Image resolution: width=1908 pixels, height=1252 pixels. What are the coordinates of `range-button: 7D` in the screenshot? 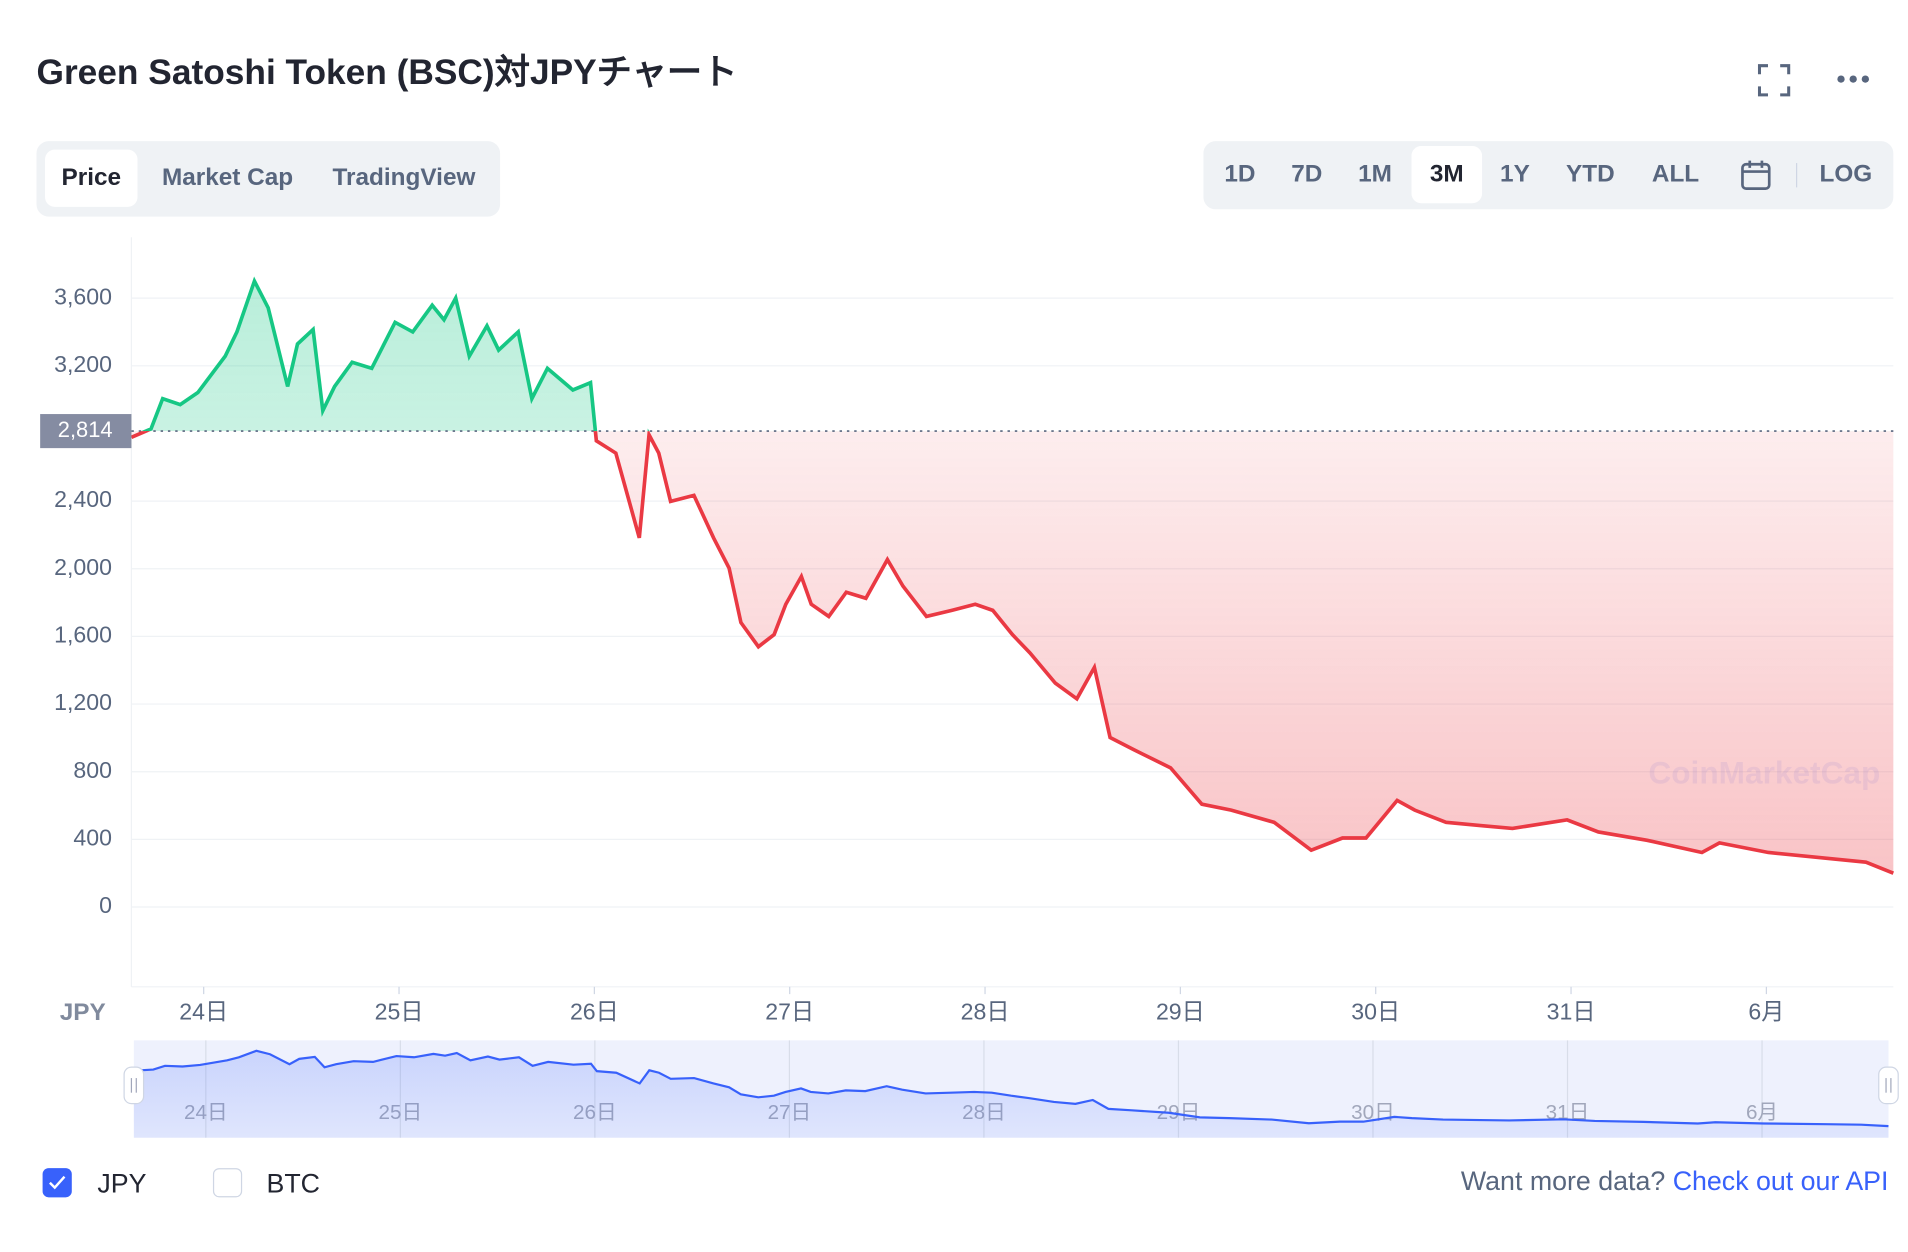 It's located at (1307, 174).